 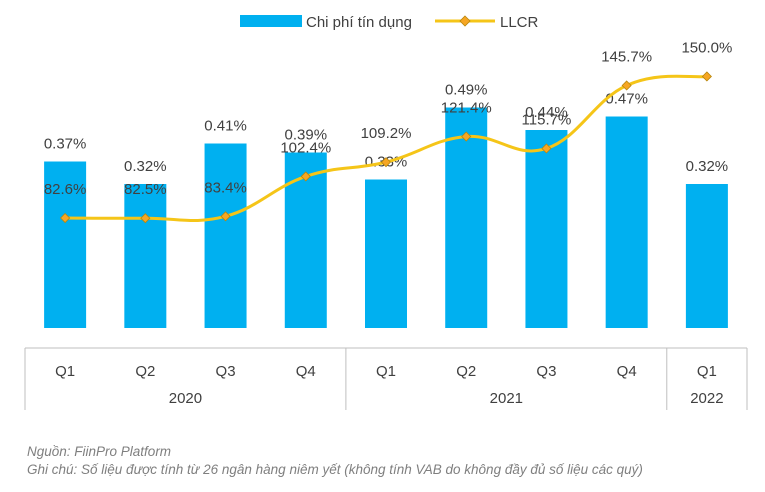 What do you see at coordinates (466, 90) in the screenshot?
I see `bar-value-label: 0.49%` at bounding box center [466, 90].